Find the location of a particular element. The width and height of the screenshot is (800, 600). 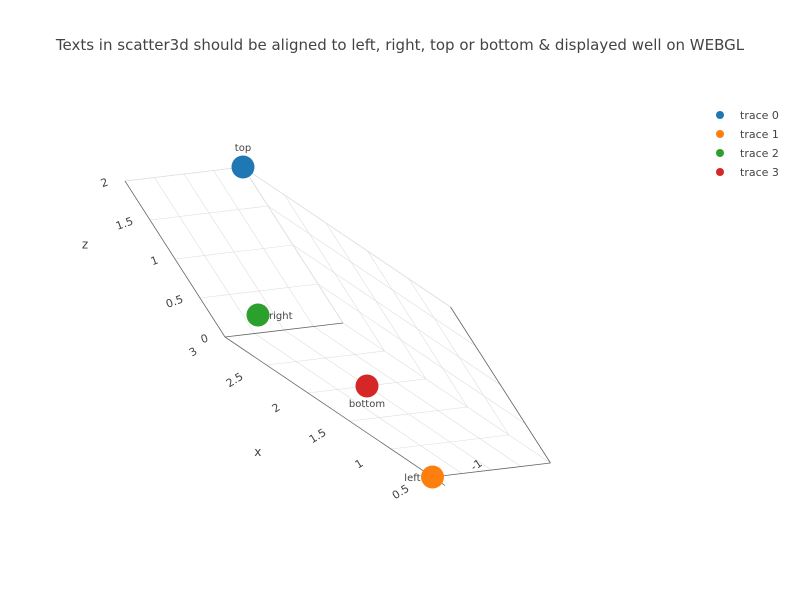

x-axis-line is located at coordinates (335, 411).